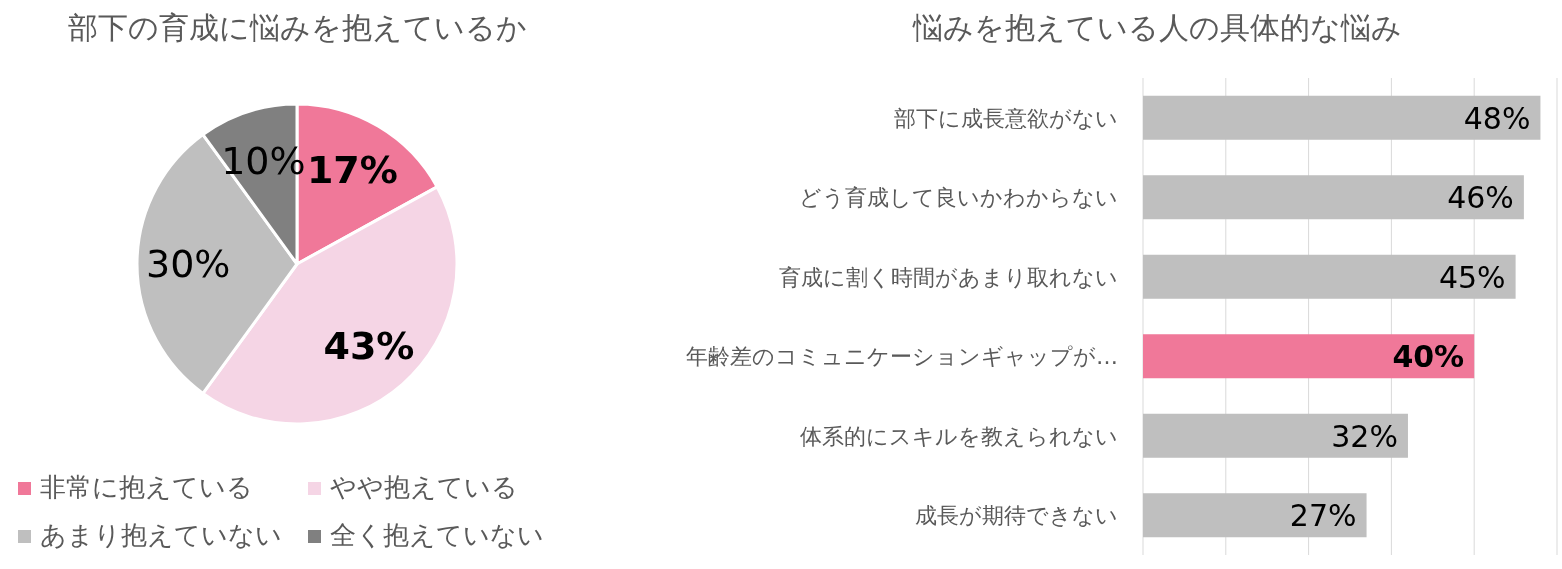  What do you see at coordinates (1156, 27) in the screenshot?
I see `chart-title: 悩みを抱えている人の具体的な悩み` at bounding box center [1156, 27].